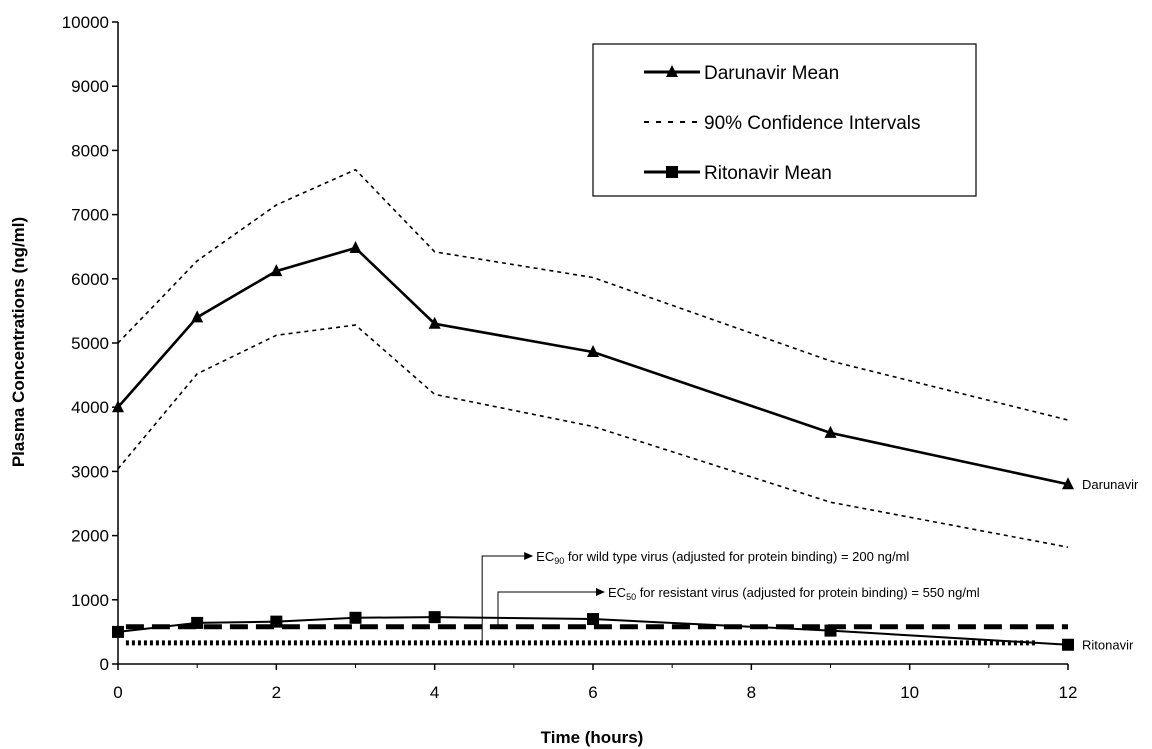 The height and width of the screenshot is (749, 1152). Describe the element at coordinates (434, 692) in the screenshot. I see `x-tick-label: 4` at that location.